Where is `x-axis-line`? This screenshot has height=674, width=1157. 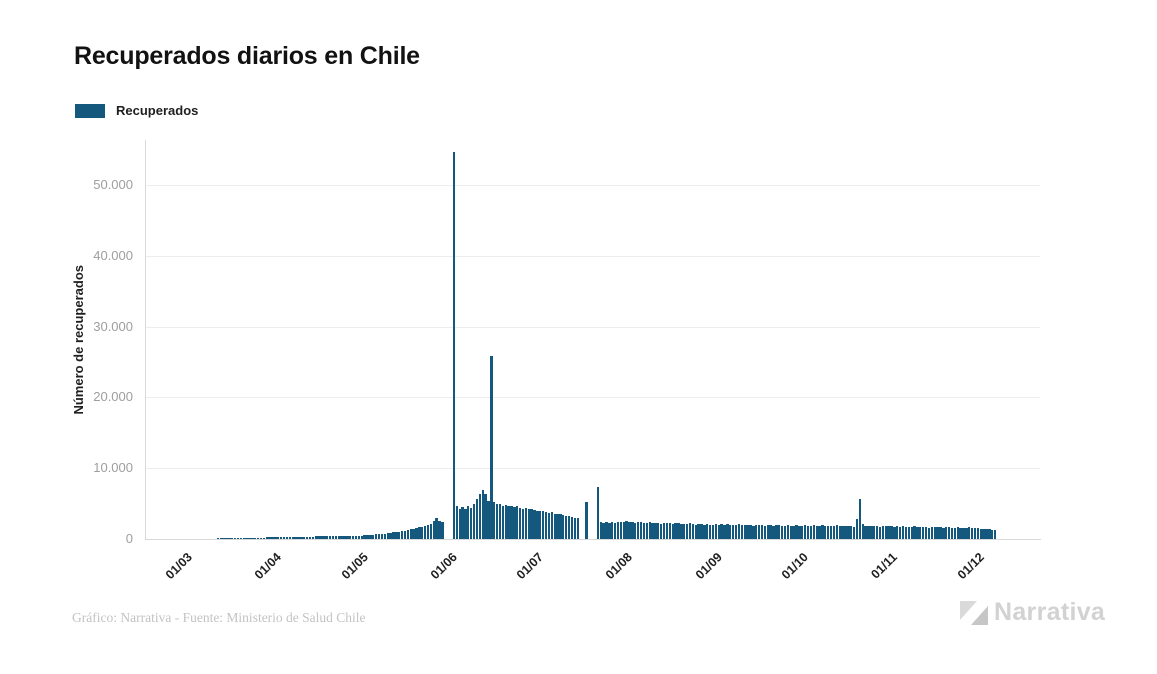
x-axis-line is located at coordinates (593, 539).